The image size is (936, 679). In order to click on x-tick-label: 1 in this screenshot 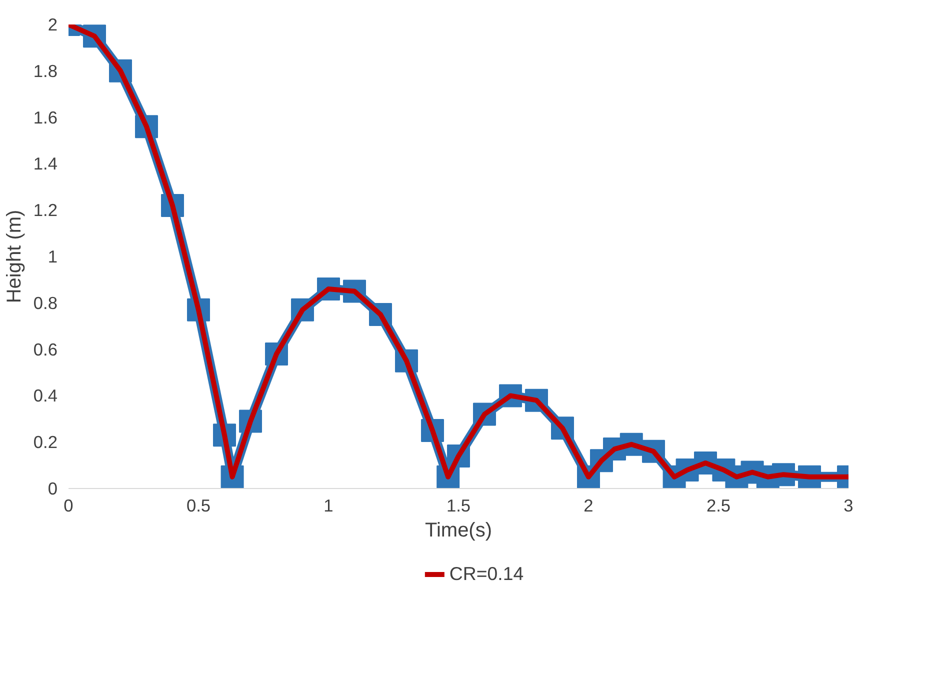, I will do `click(329, 506)`.